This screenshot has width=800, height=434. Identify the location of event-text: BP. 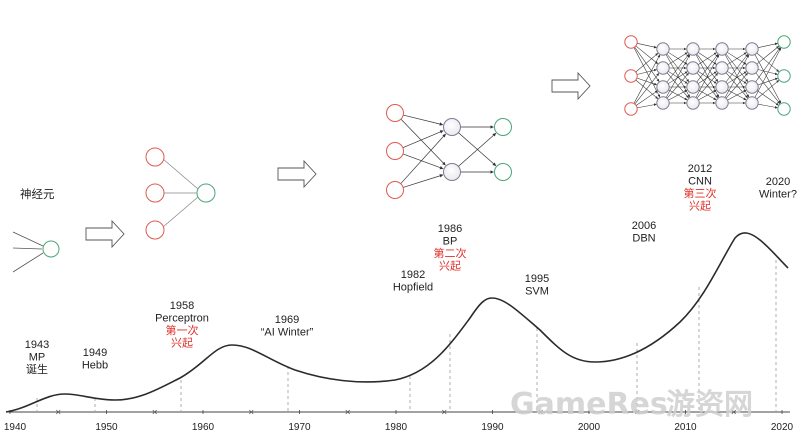
(450, 242).